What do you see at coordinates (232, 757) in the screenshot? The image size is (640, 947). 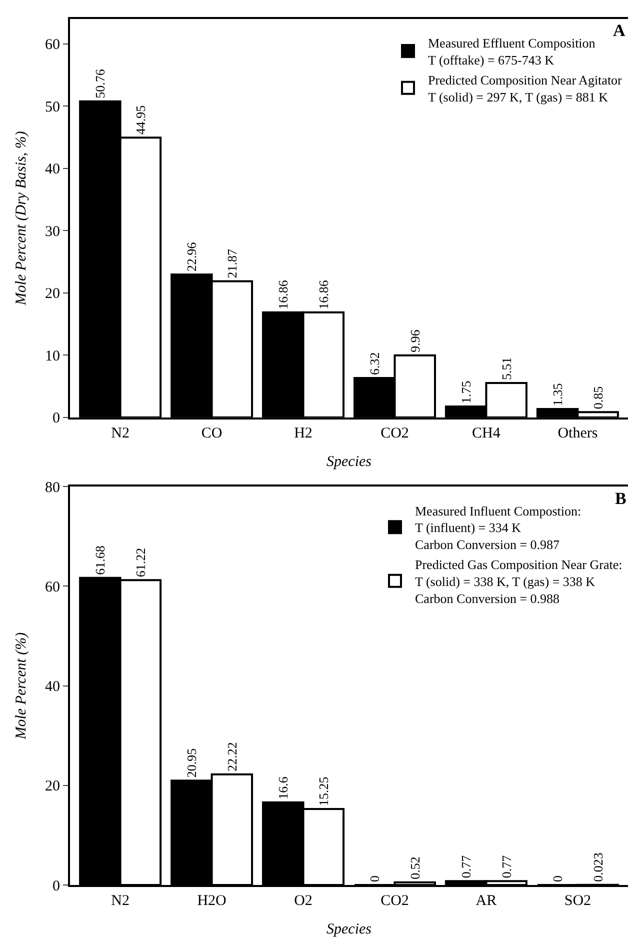 I see `data-label: 22.22` at bounding box center [232, 757].